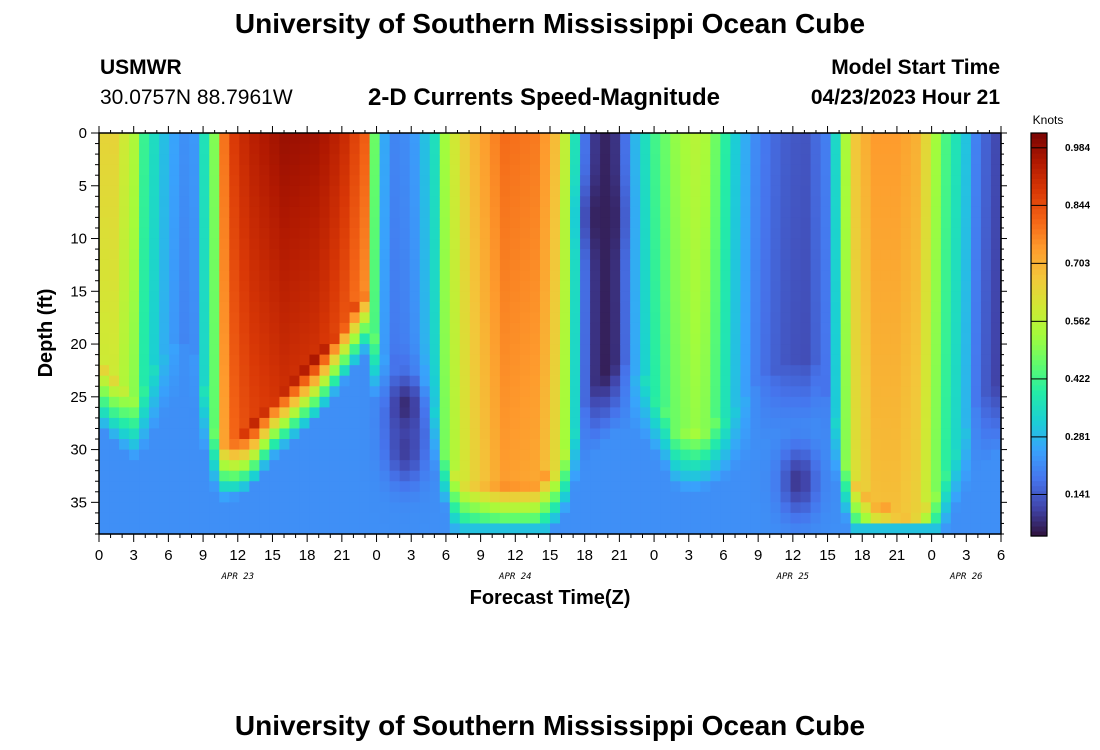 The width and height of the screenshot is (1100, 750). What do you see at coordinates (141, 67) in the screenshot?
I see `station-id: USMWR` at bounding box center [141, 67].